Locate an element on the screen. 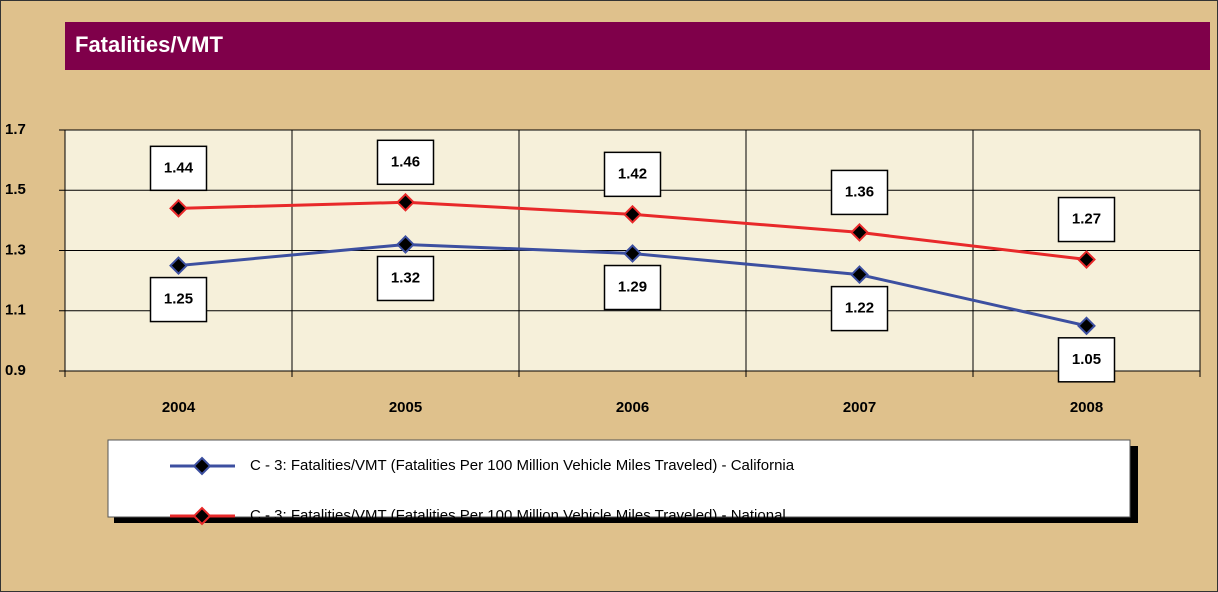 This screenshot has height=592, width=1218. value-label: 1.44 is located at coordinates (179, 167).